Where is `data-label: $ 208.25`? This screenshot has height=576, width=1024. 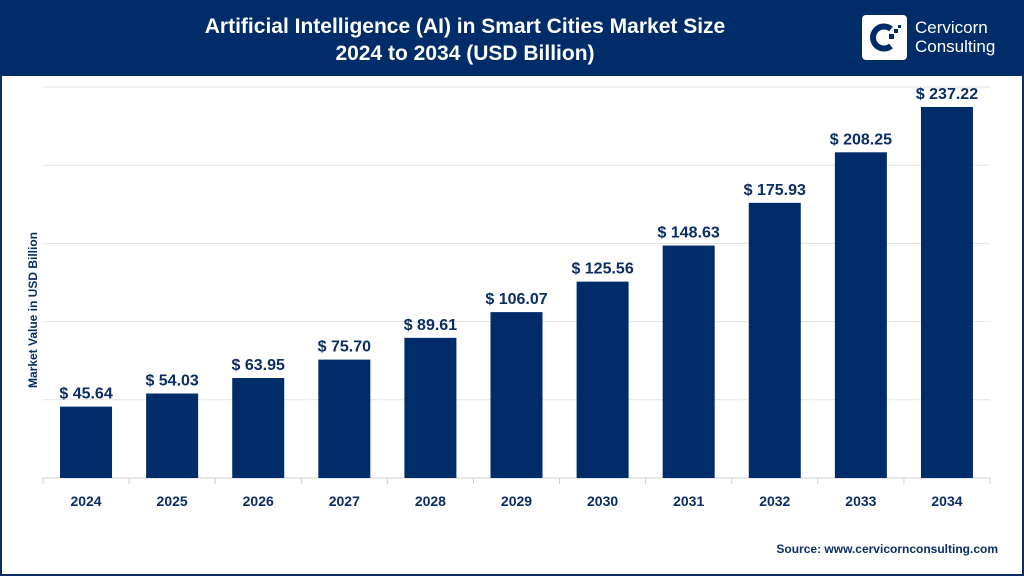 data-label: $ 208.25 is located at coordinates (861, 139).